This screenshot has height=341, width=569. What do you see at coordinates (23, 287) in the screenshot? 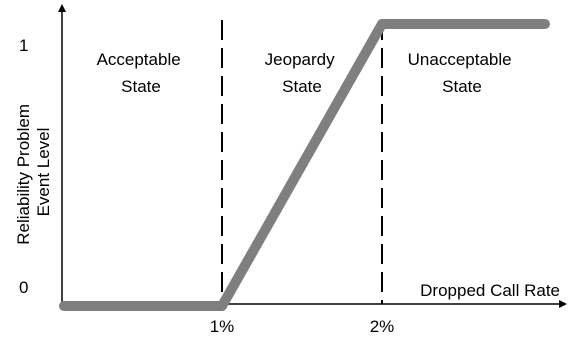
I see `y-tick-label-0: 0` at bounding box center [23, 287].